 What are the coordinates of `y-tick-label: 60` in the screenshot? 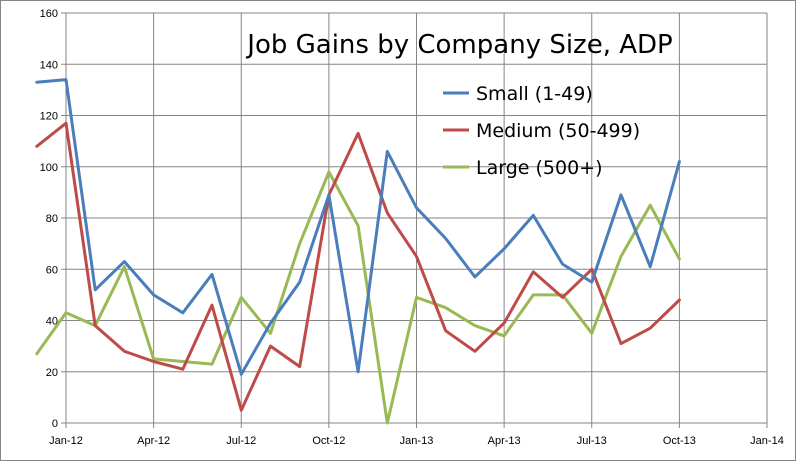 It's located at (52, 270).